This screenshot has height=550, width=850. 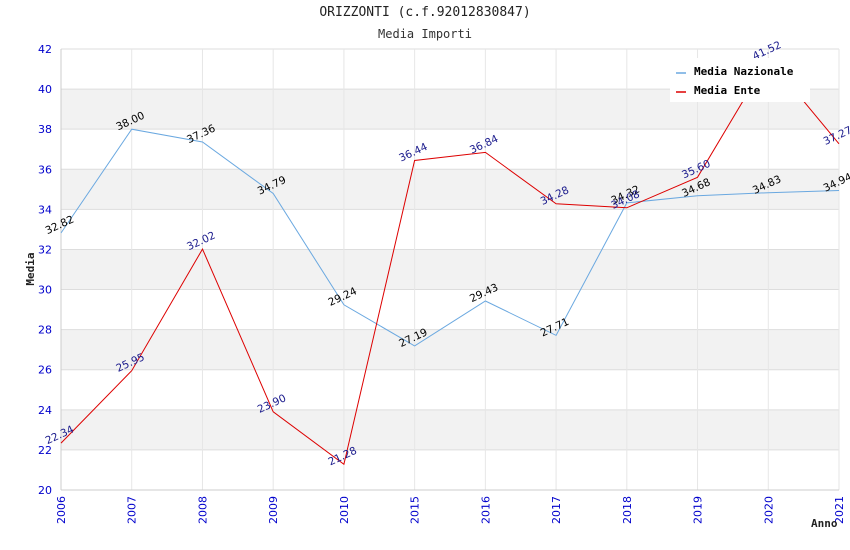 I want to click on y-tick-label: 38, so click(x=45, y=129).